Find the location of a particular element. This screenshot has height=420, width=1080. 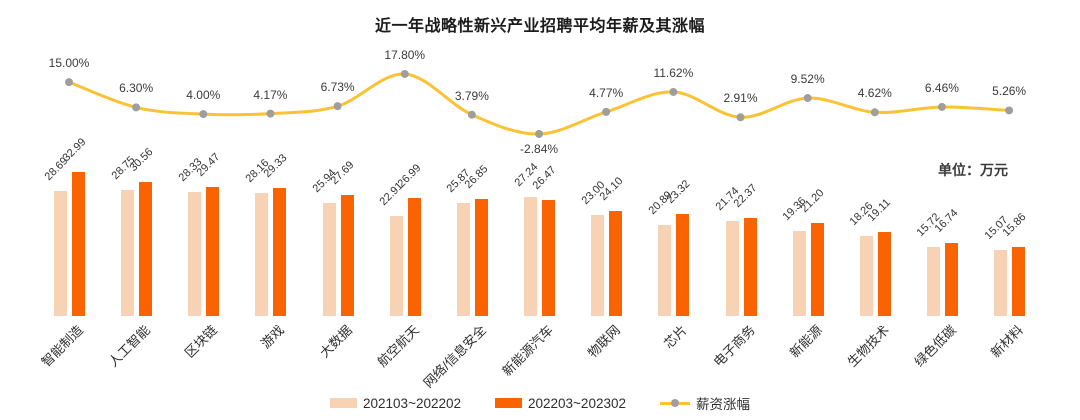

line-value-label: 11.62% is located at coordinates (673, 72).